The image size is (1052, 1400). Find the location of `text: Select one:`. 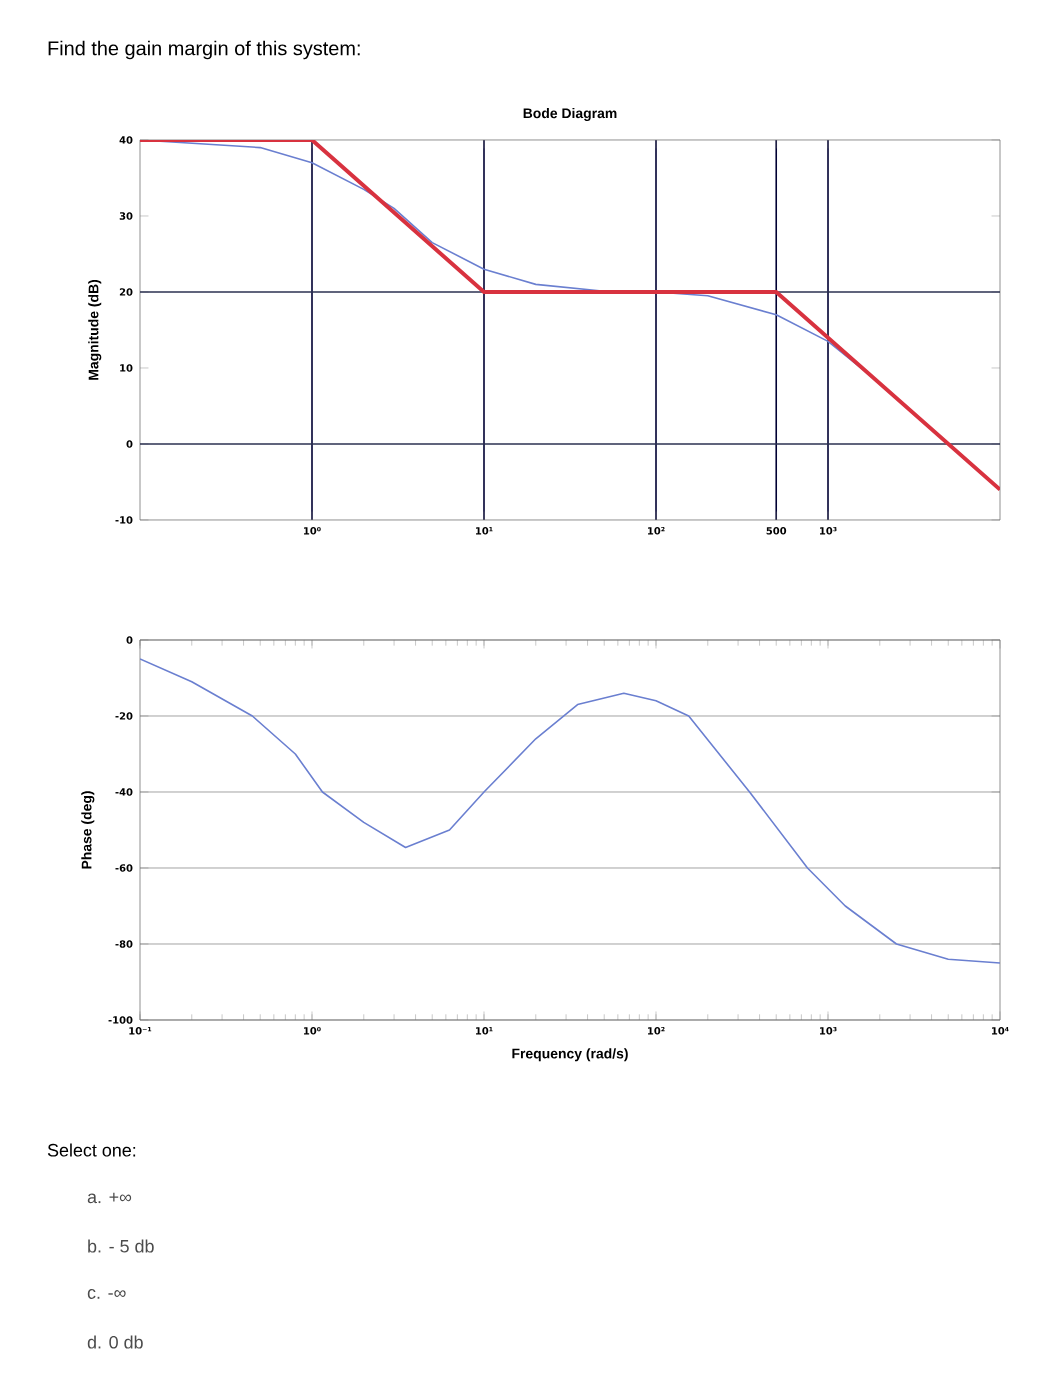

text: Select one: is located at coordinates (91, 1150).